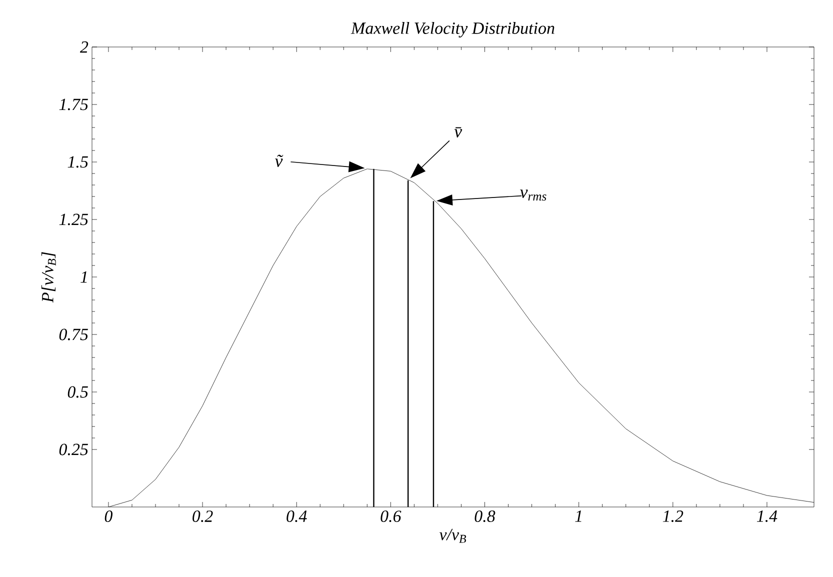 The height and width of the screenshot is (577, 833). What do you see at coordinates (78, 162) in the screenshot?
I see `y-tick-label: 1.5` at bounding box center [78, 162].